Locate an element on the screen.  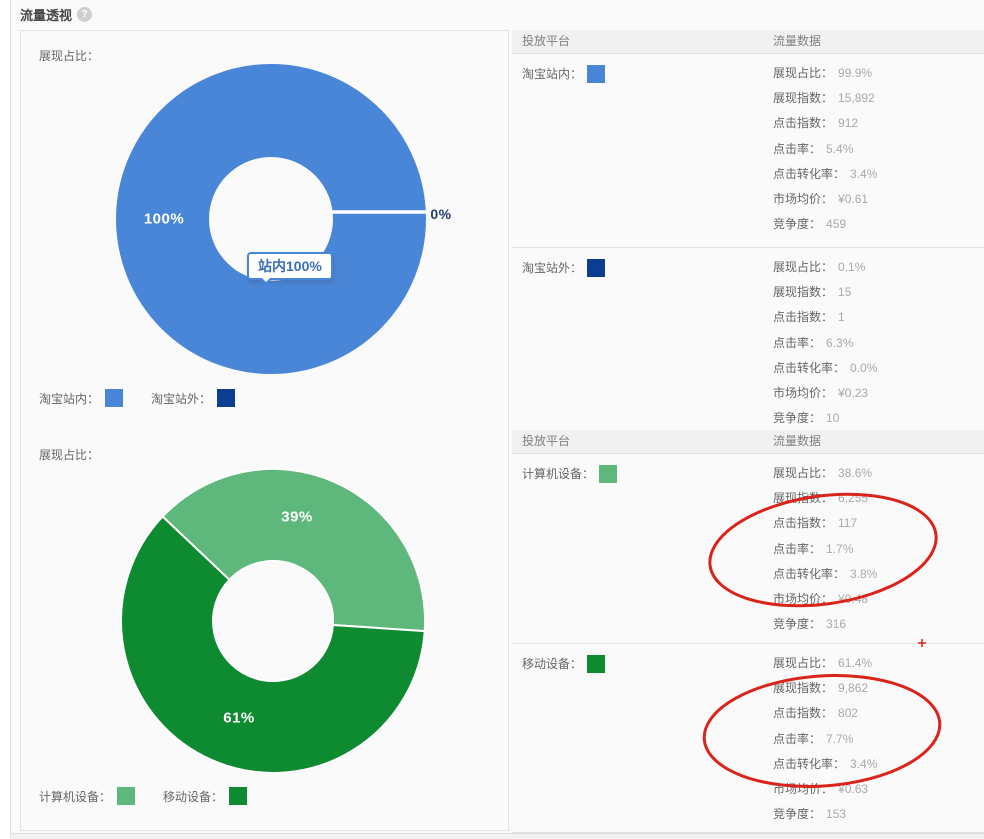
metric-value: 15,892 is located at coordinates (856, 98).